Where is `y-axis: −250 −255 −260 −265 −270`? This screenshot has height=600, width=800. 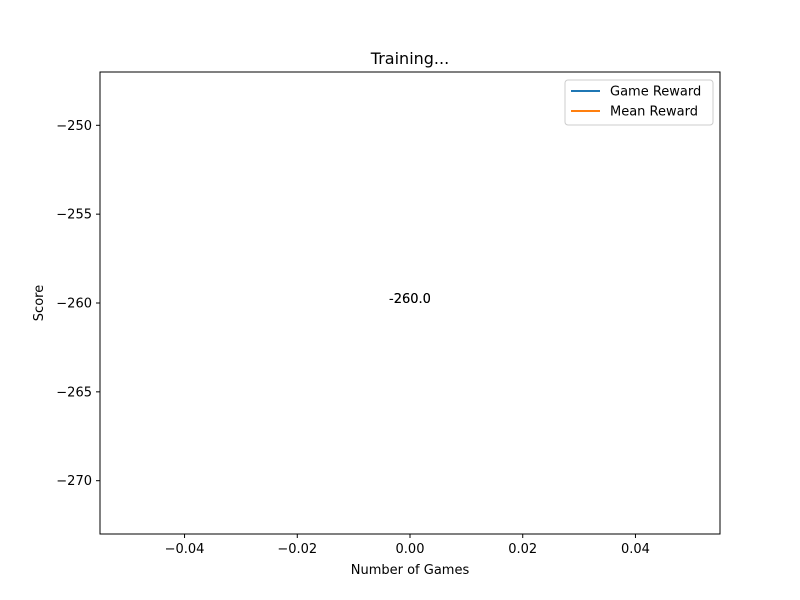
y-axis: −250 −255 −260 −265 −270 is located at coordinates (78, 304).